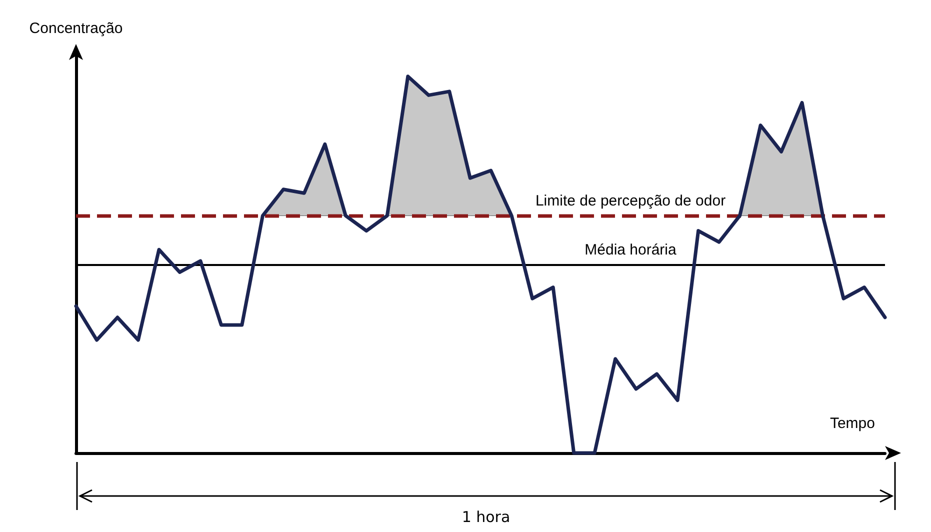  What do you see at coordinates (630, 201) in the screenshot?
I see `ref-line-label: Limite de percepção de odor` at bounding box center [630, 201].